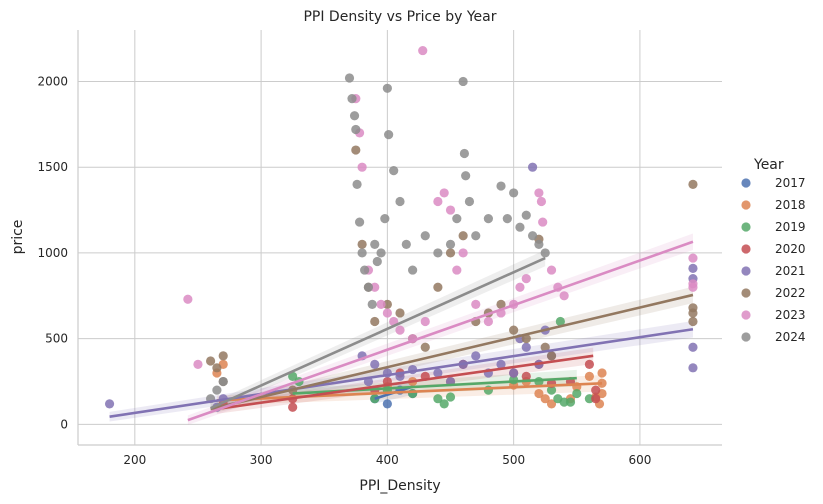 The height and width of the screenshot is (504, 823). Describe the element at coordinates (434, 384) in the screenshot. I see `confidence-band-2019` at that location.